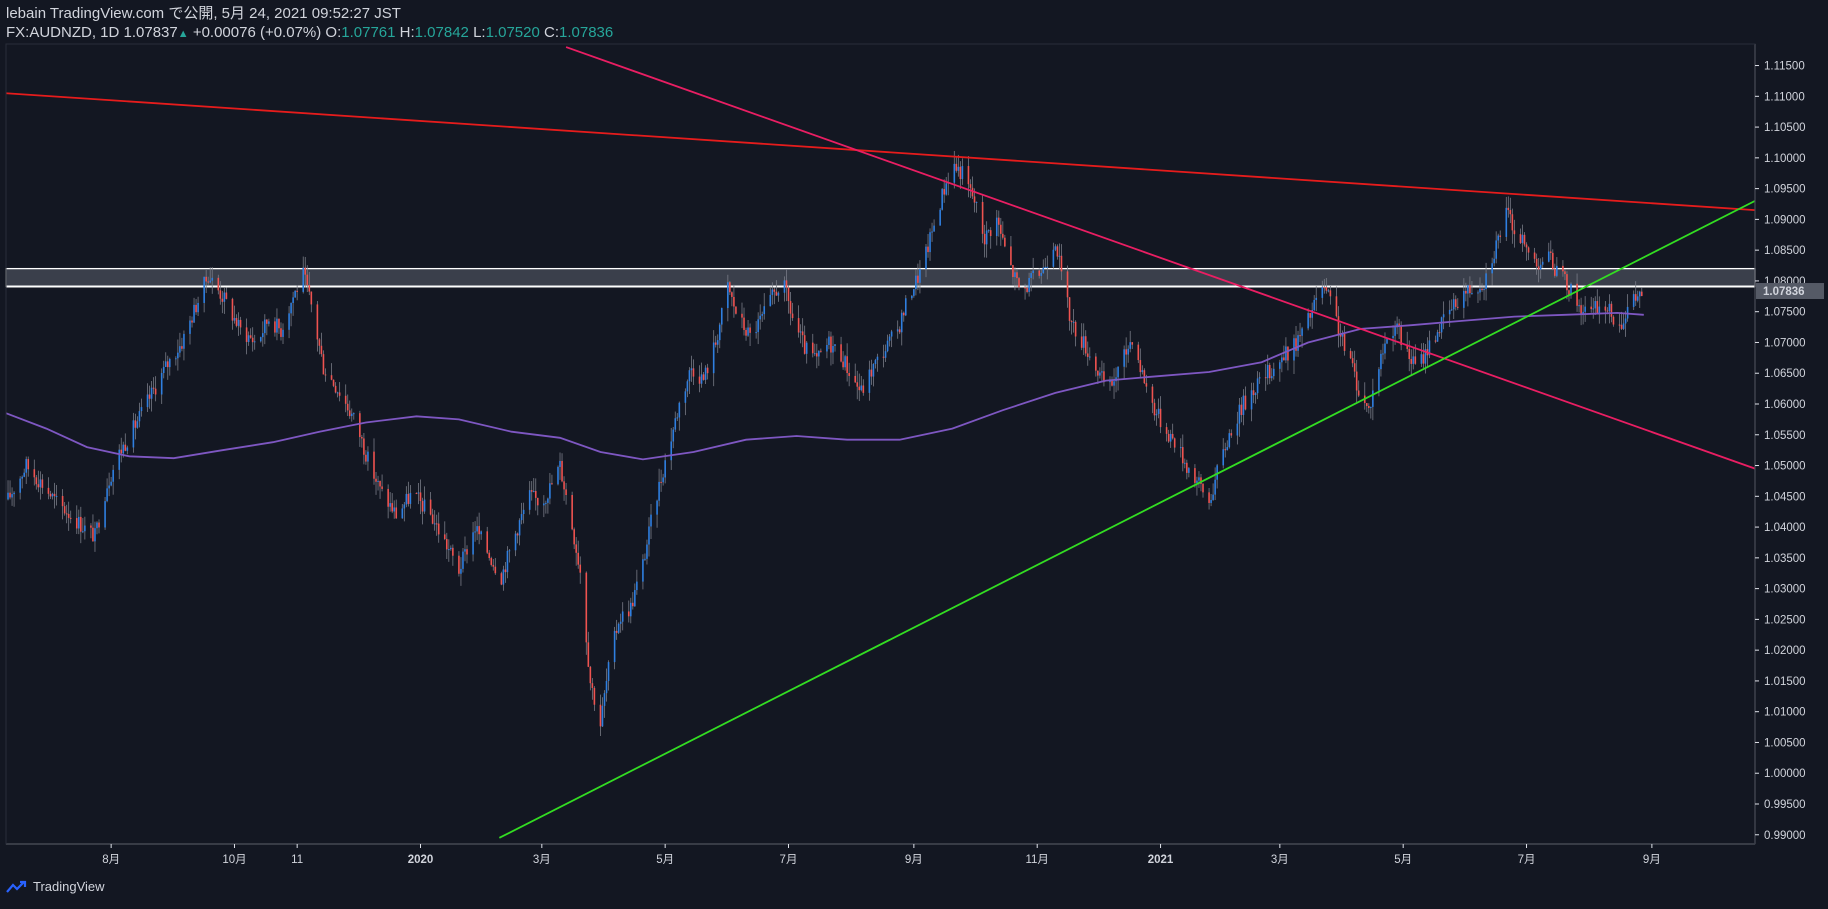 The height and width of the screenshot is (909, 1828). Describe the element at coordinates (1785, 713) in the screenshot. I see `price-tick-label: 1.01000` at that location.